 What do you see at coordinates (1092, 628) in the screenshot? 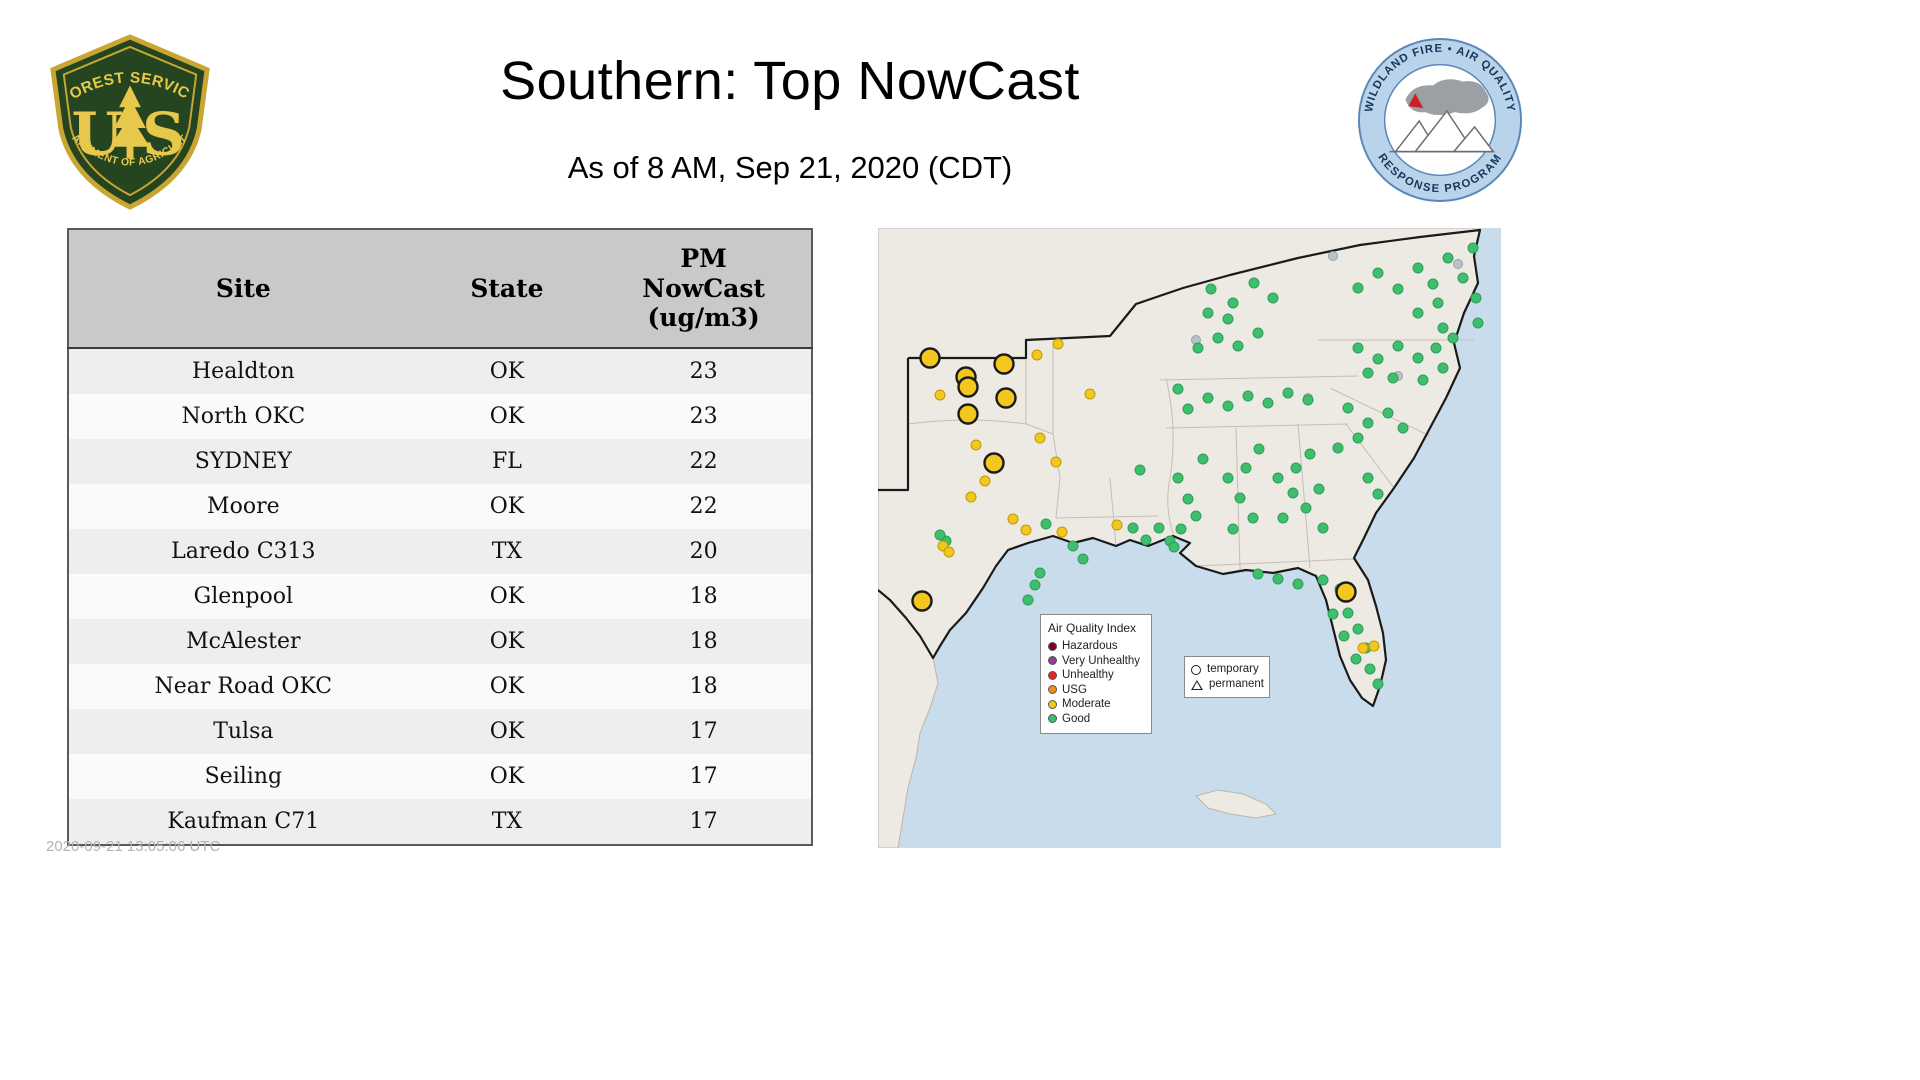
I see `aqi-legend-title: Air Quality Index` at bounding box center [1092, 628].